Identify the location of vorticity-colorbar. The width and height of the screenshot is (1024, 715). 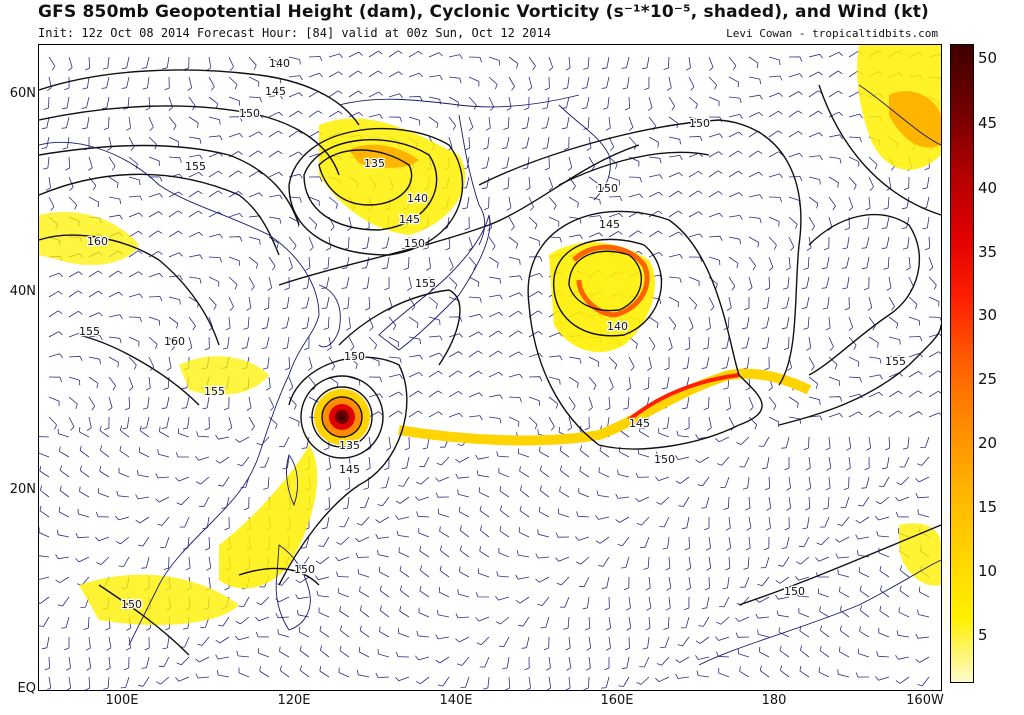
(962, 363).